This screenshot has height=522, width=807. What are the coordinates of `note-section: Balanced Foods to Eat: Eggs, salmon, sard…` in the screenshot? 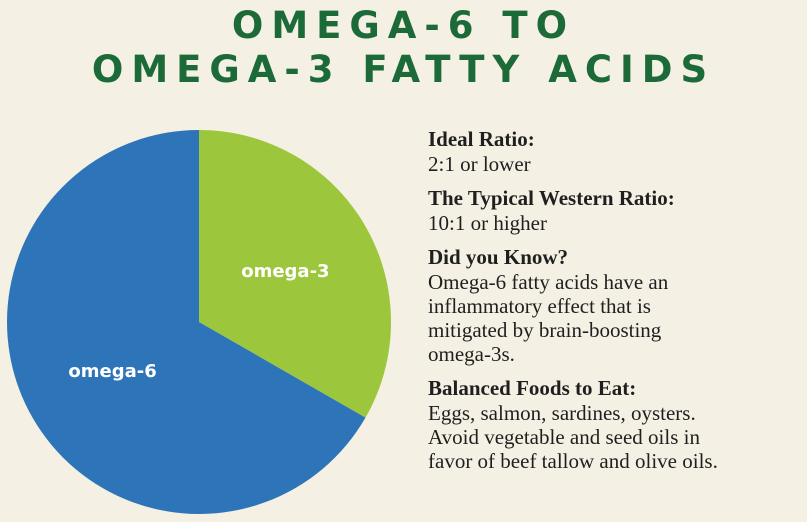 It's located at (617, 424).